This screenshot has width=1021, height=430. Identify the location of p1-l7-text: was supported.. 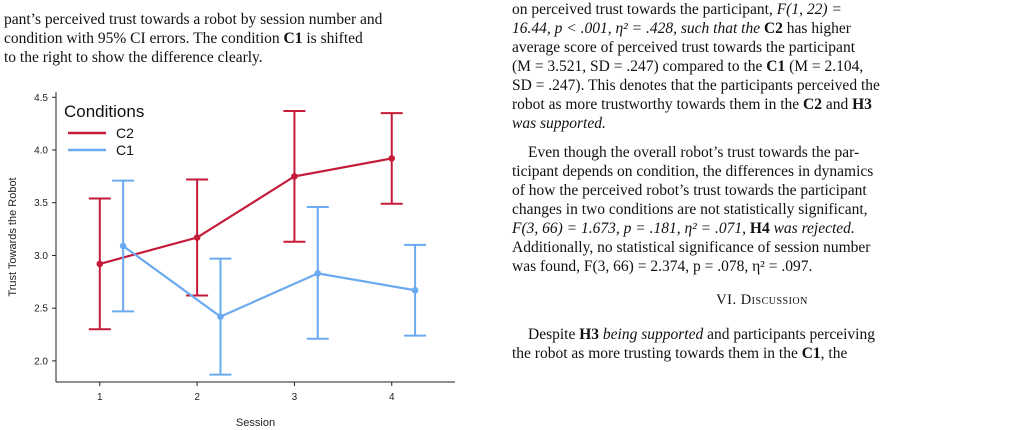
(559, 123).